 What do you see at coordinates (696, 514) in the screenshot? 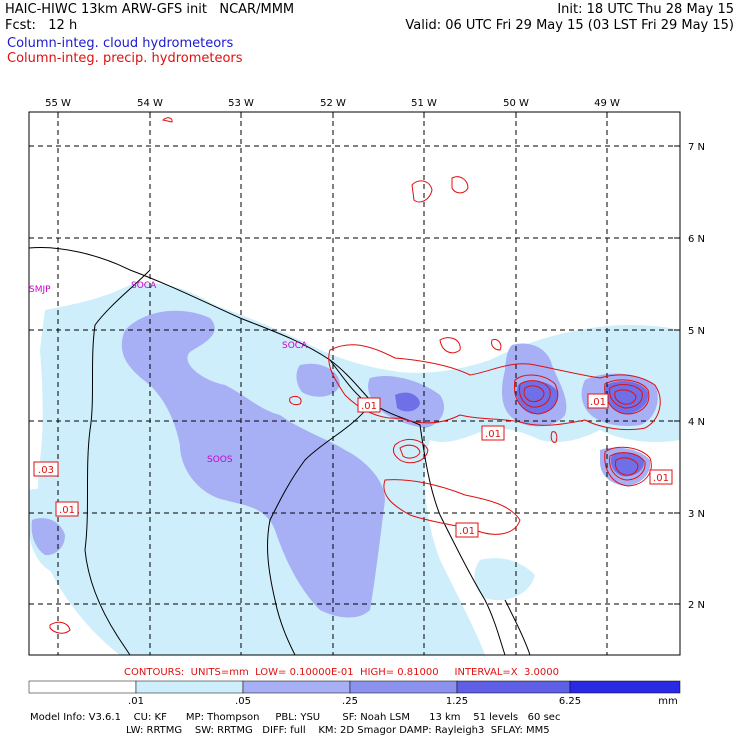
I see `lat-label: 3 N` at bounding box center [696, 514].